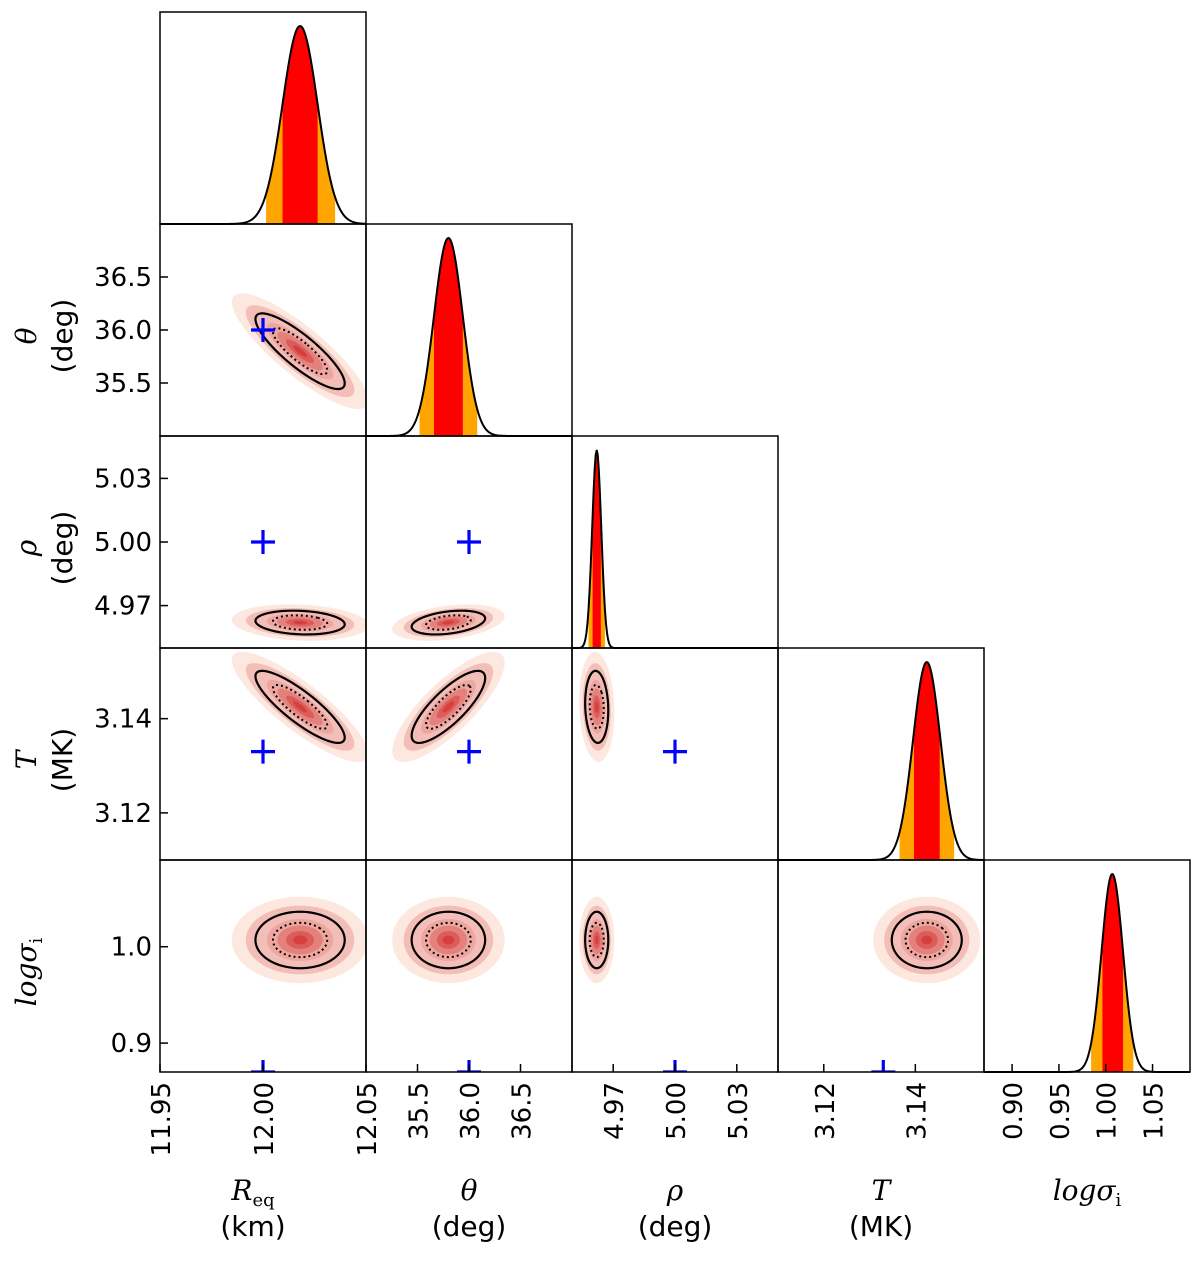 This screenshot has height=1266, width=1200. Describe the element at coordinates (675, 1226) in the screenshot. I see `x-axis-label-unit: (deg)` at that location.